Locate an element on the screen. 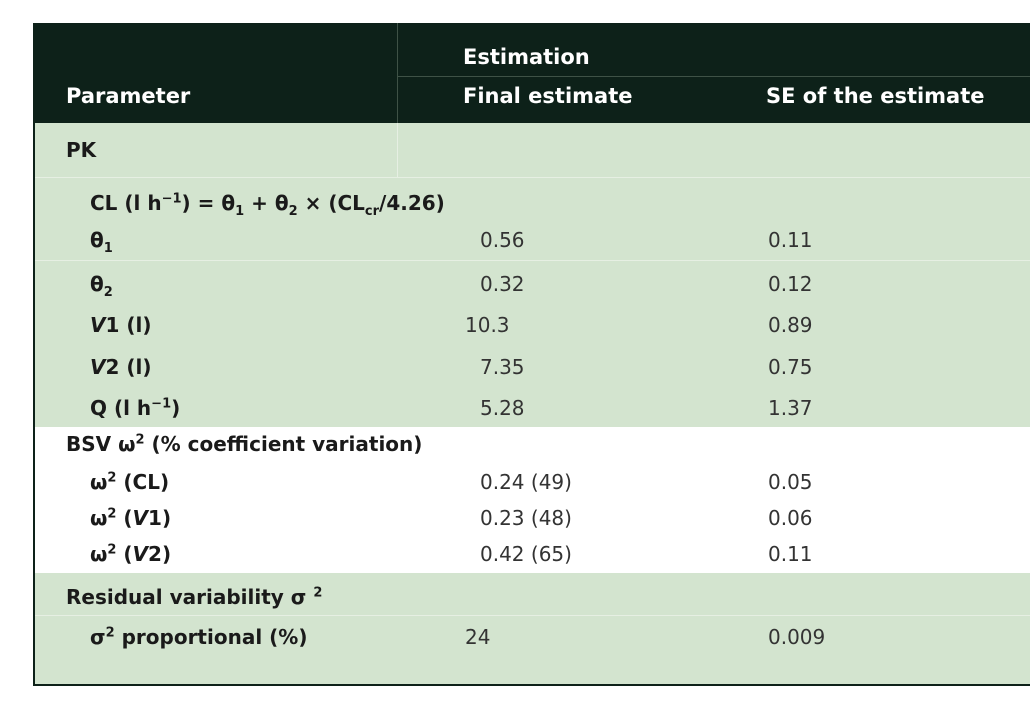  parameter-label: V2 (l) is located at coordinates (121, 367).